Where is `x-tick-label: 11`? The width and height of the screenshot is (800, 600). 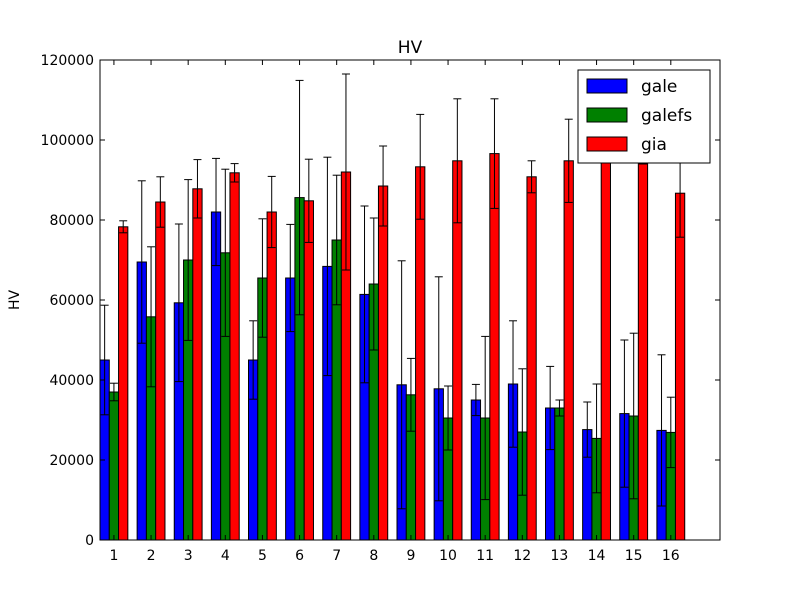 x-tick-label: 11 is located at coordinates (485, 556).